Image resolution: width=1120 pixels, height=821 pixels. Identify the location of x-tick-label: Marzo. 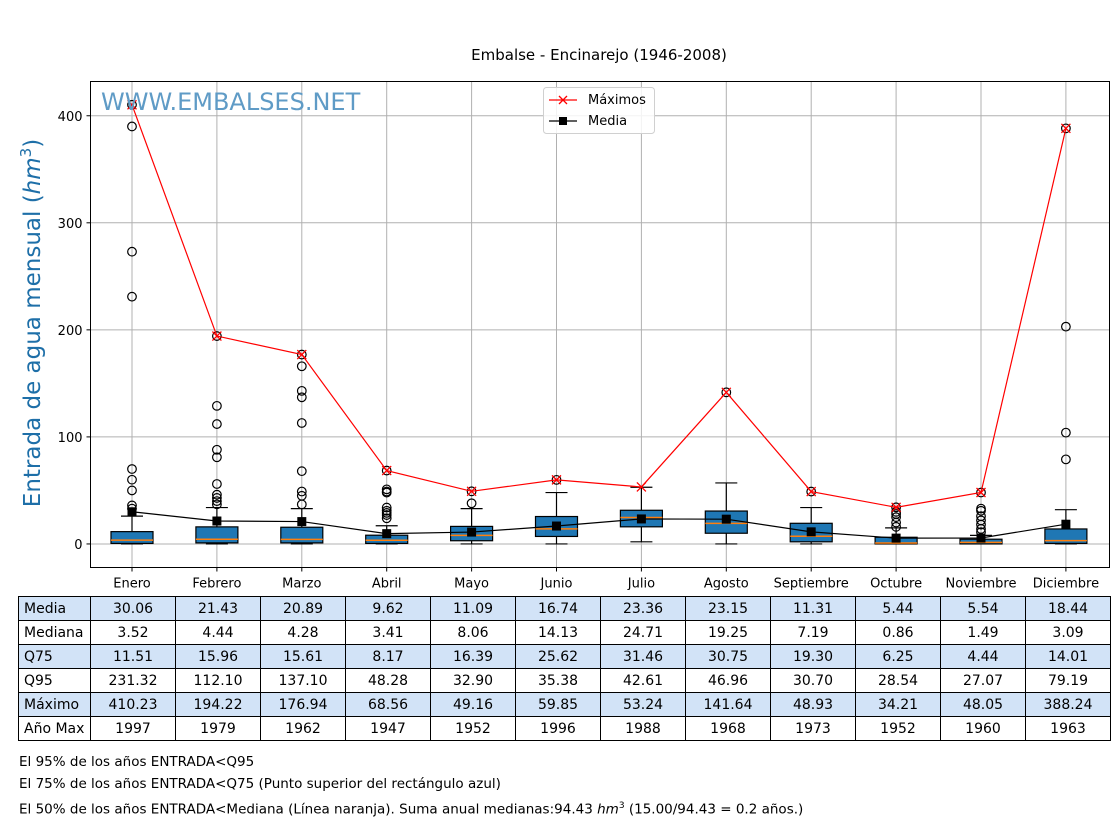
(301, 584).